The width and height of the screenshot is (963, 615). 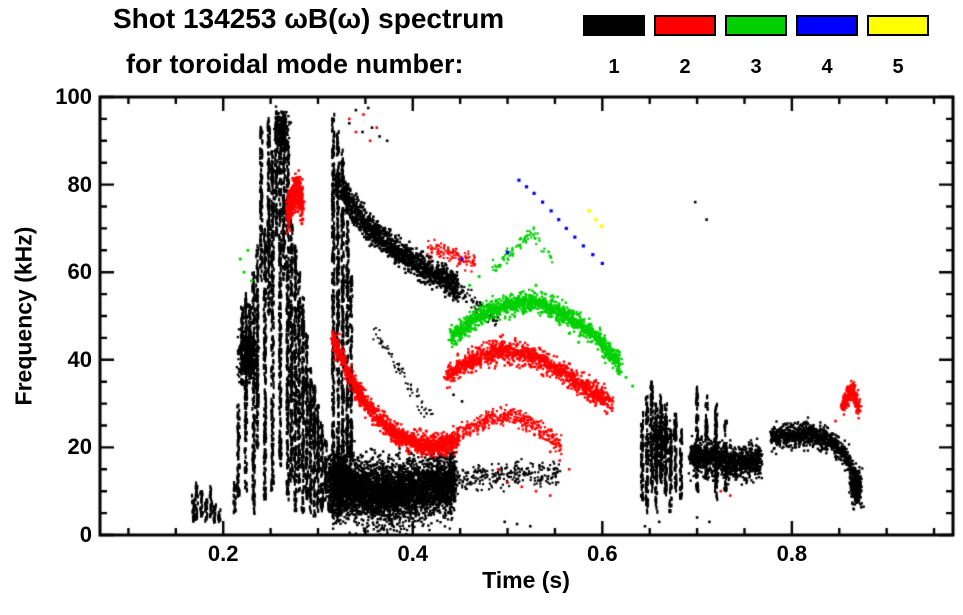 I want to click on x-axis-title: Time (s), so click(x=526, y=580).